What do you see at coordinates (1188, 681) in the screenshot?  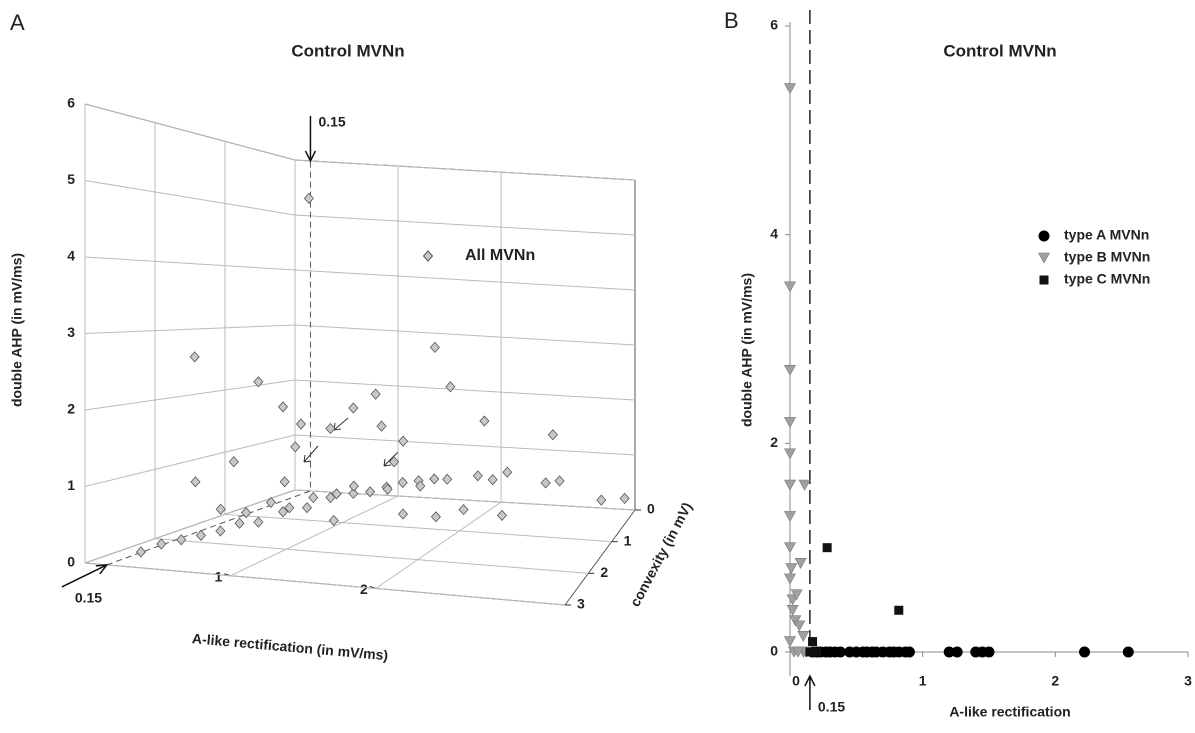 I see `x-tick-label: 3` at bounding box center [1188, 681].